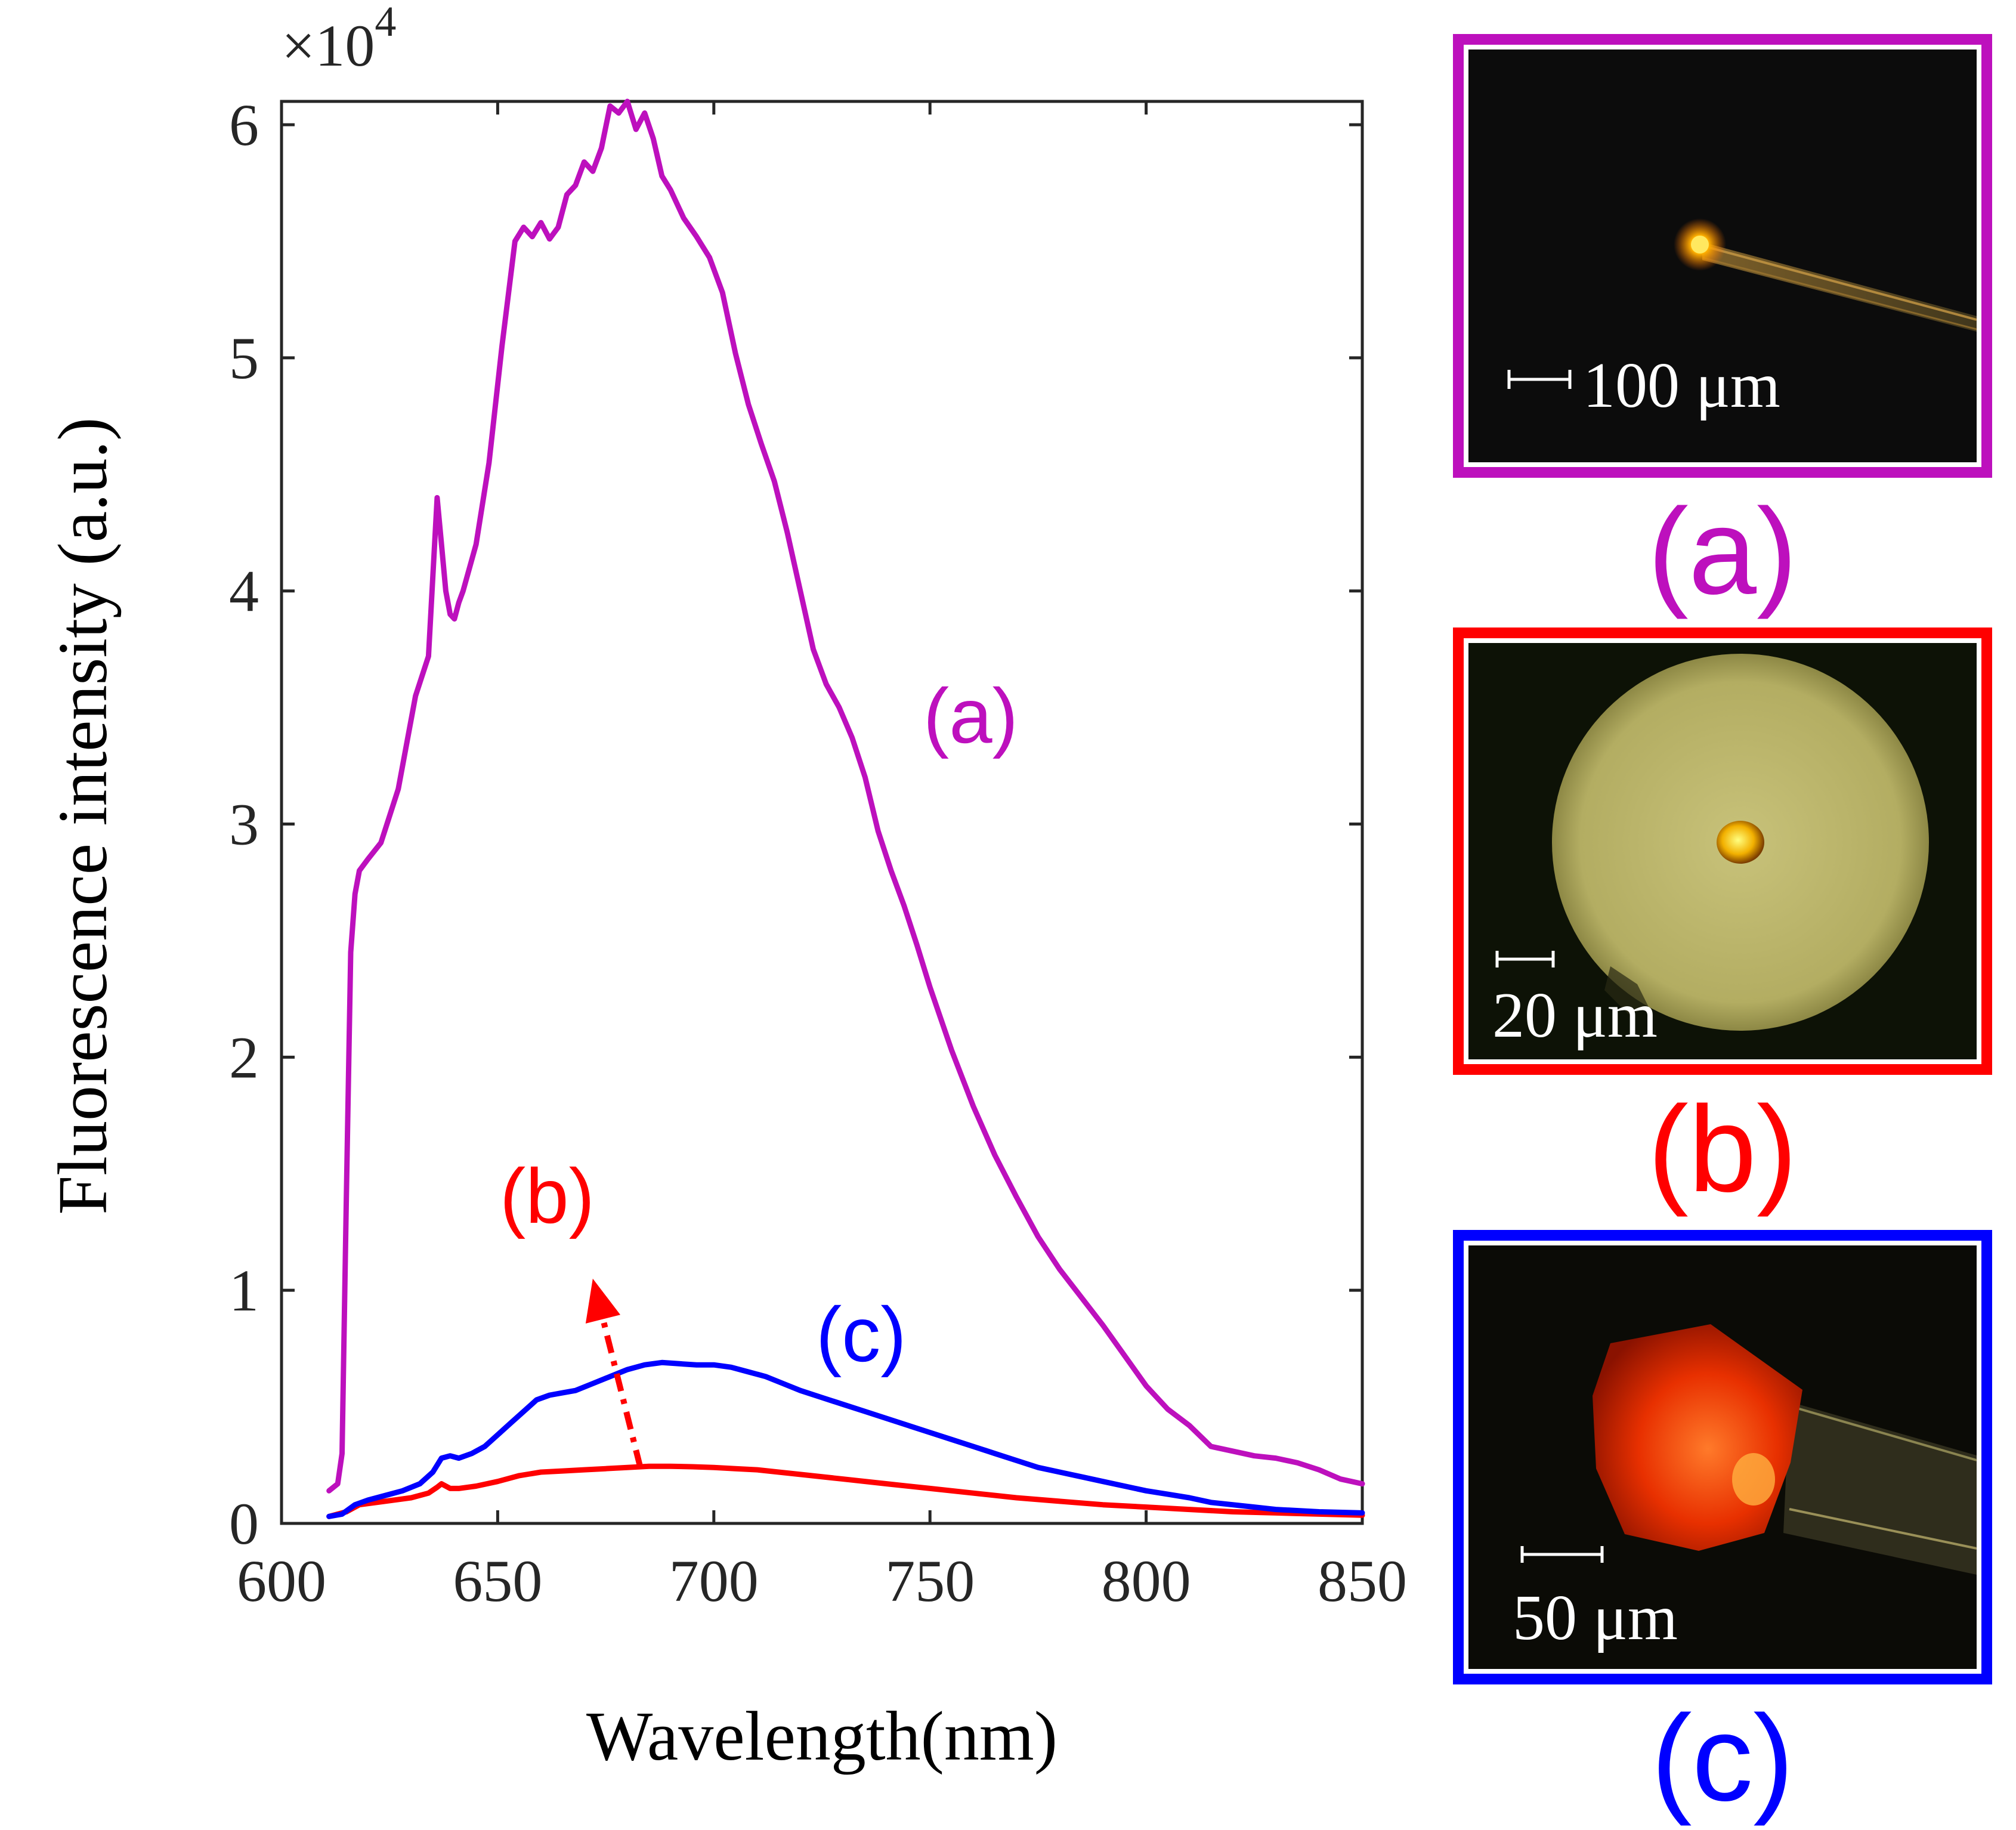 This screenshot has width=2016, height=1830. I want to click on y-tick-label: 2, so click(244, 1057).